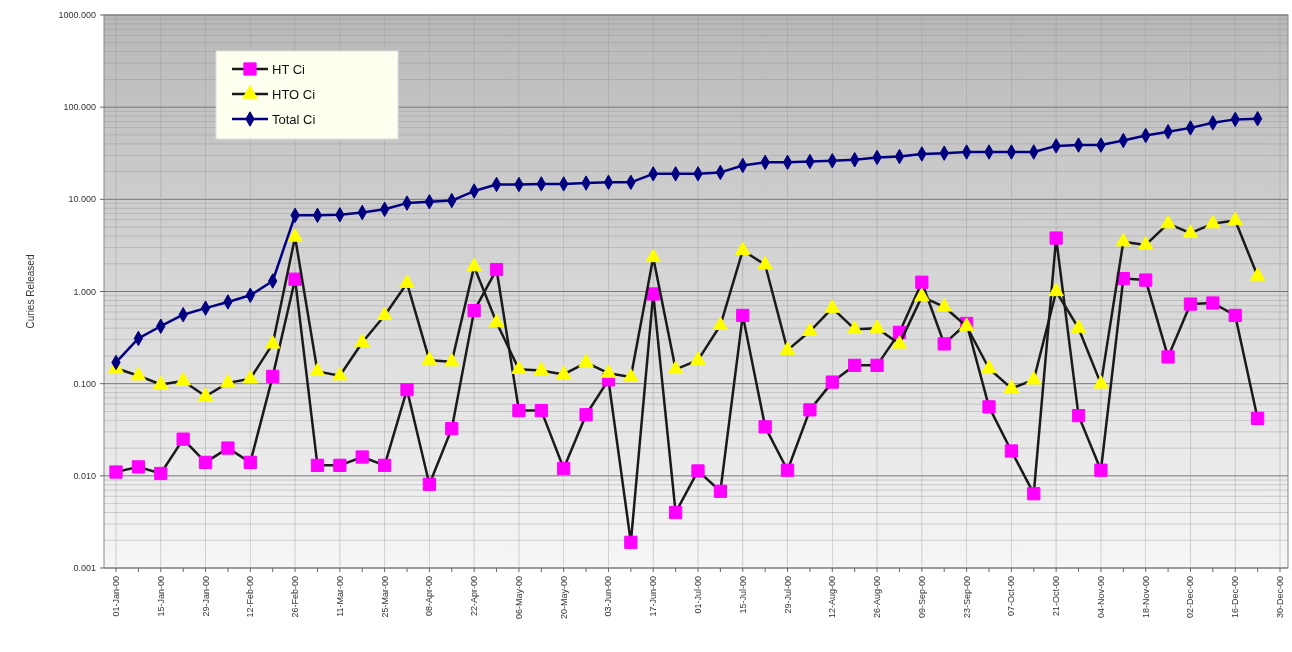  What do you see at coordinates (79, 107) in the screenshot?
I see `y-tick-label: 100.000` at bounding box center [79, 107].